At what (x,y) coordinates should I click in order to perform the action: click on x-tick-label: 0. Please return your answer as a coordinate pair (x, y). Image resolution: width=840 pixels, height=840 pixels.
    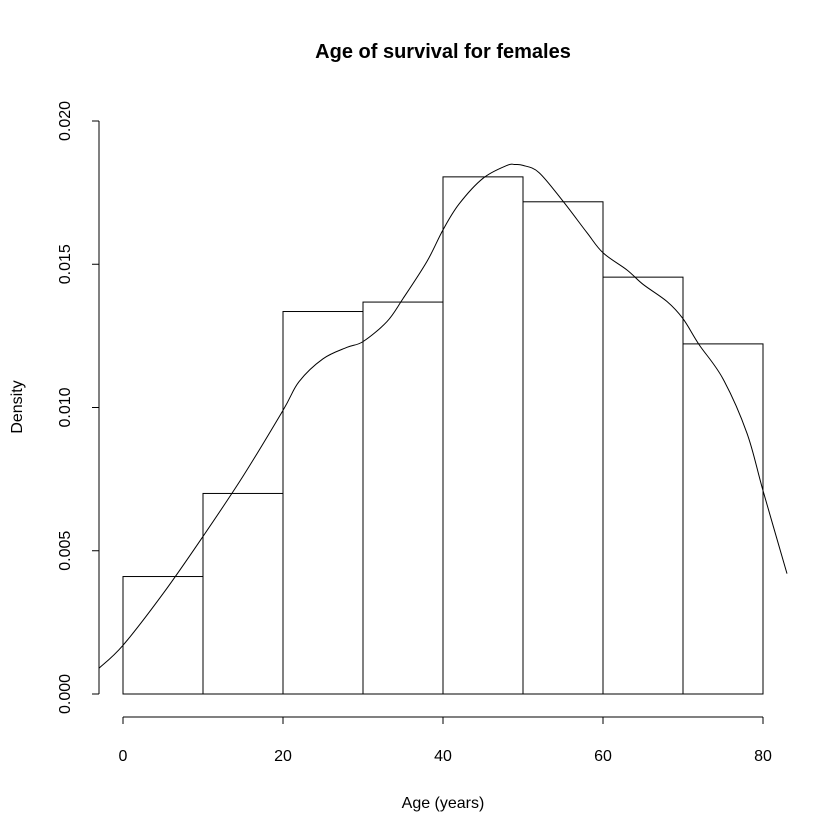
    Looking at the image, I should click on (123, 756).